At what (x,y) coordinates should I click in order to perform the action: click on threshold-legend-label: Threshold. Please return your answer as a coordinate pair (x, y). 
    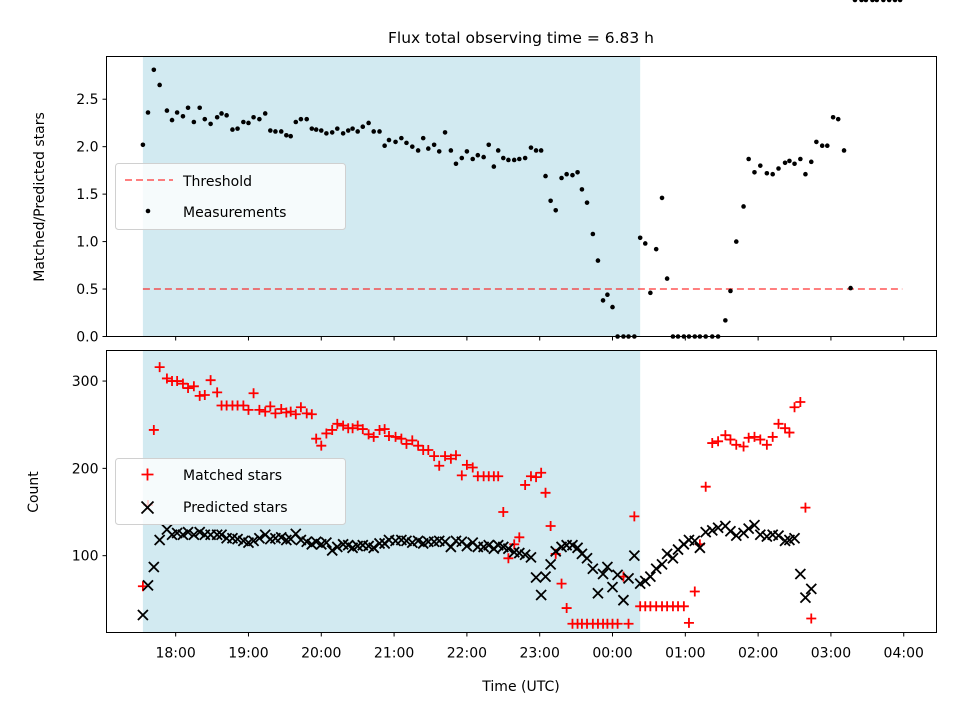
    Looking at the image, I should click on (217, 182).